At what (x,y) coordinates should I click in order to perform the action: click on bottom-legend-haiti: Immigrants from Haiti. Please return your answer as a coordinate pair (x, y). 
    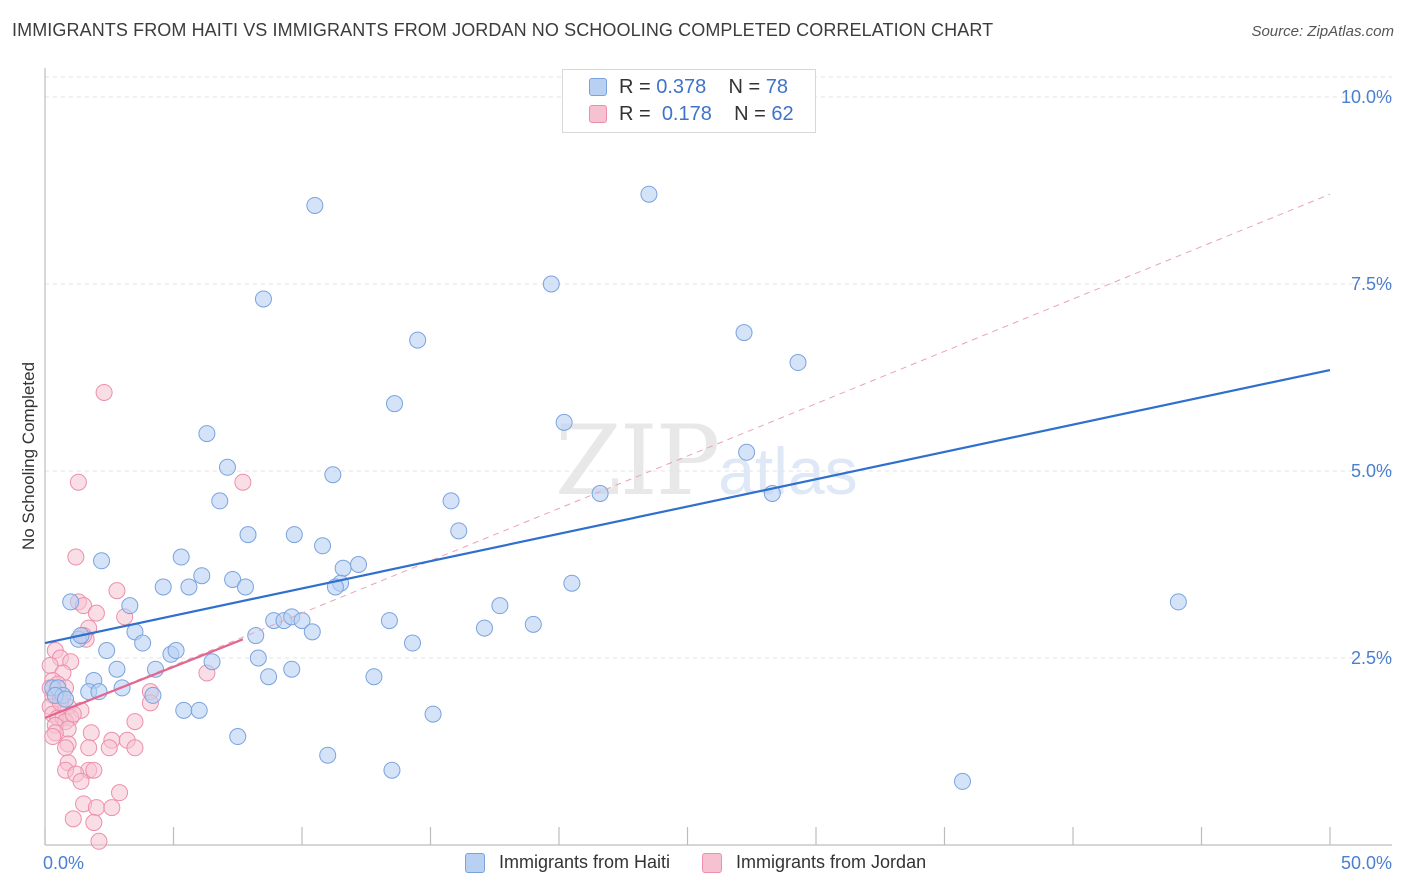
    Looking at the image, I should click on (567, 862).